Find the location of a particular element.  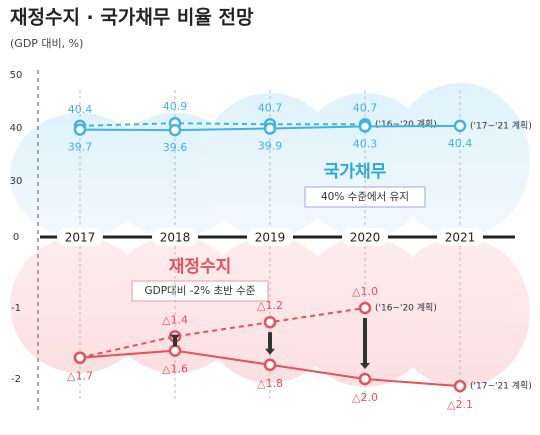

data-label: 40.3 is located at coordinates (365, 143).